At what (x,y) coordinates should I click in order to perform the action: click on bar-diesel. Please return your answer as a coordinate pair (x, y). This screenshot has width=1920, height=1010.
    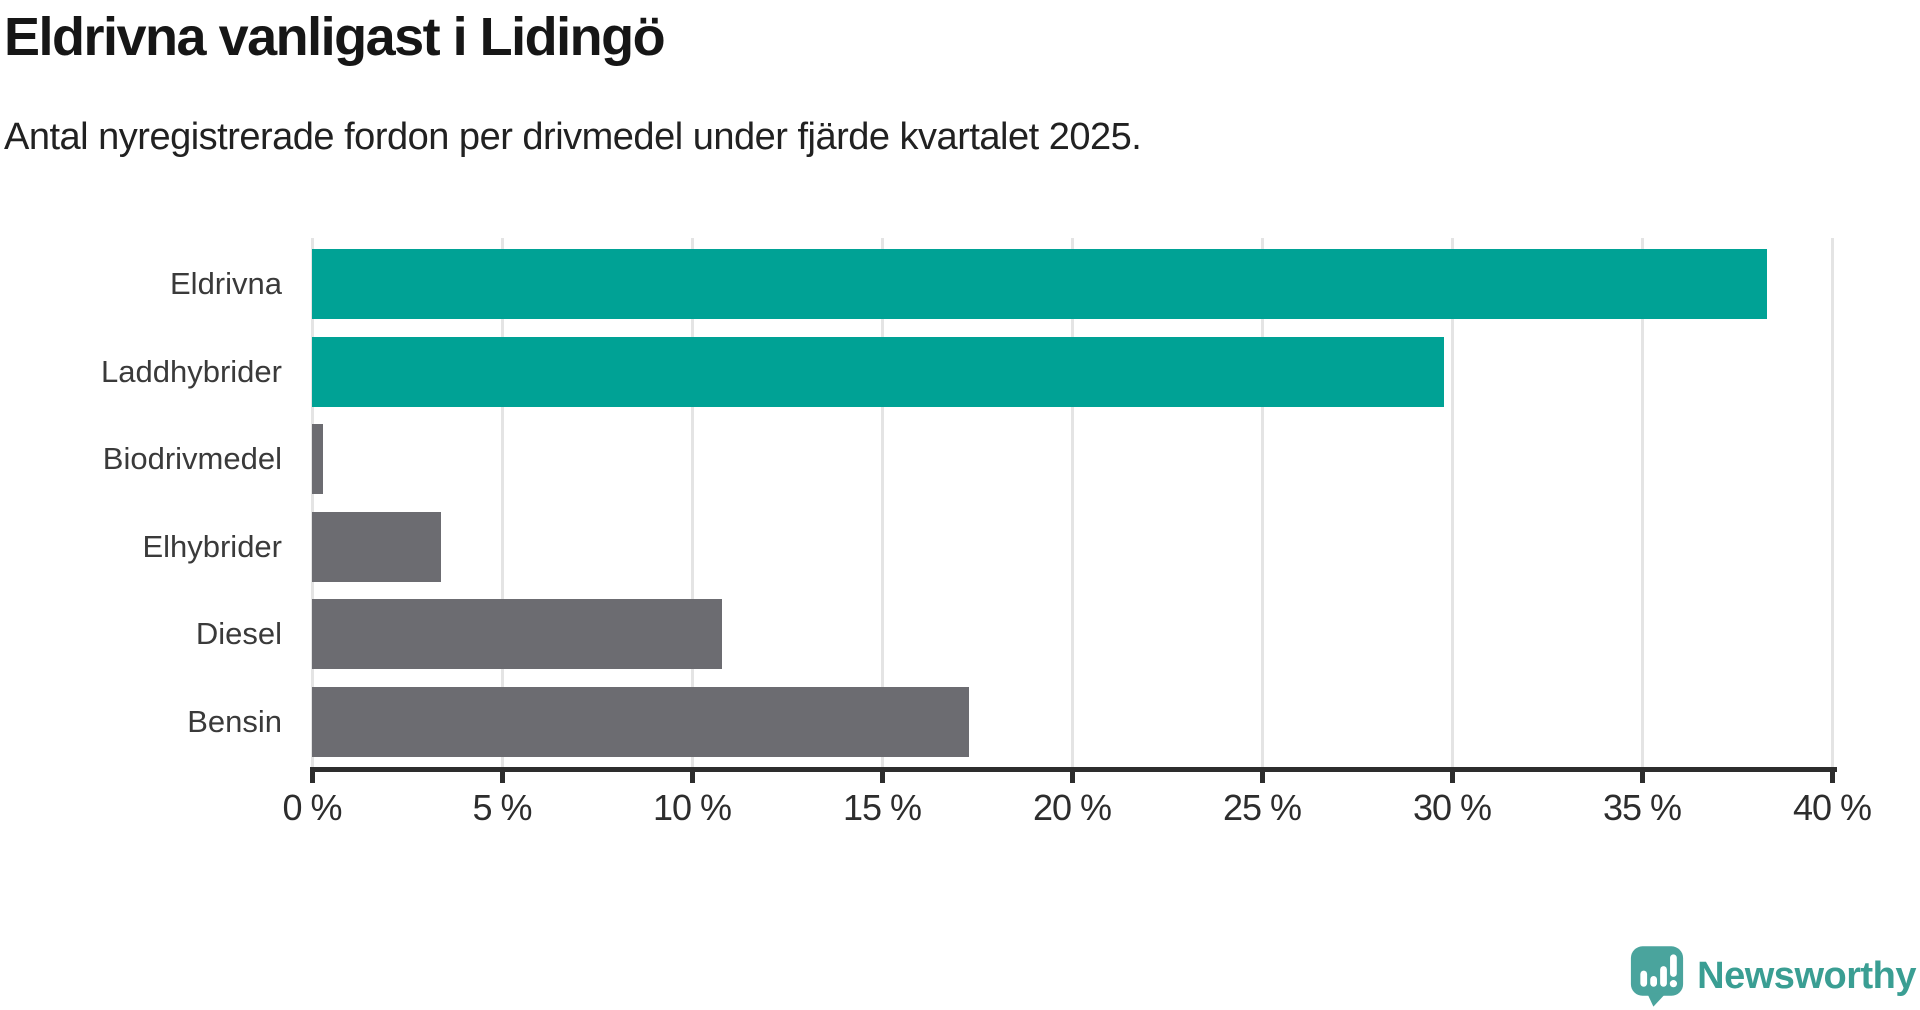
    Looking at the image, I should click on (517, 634).